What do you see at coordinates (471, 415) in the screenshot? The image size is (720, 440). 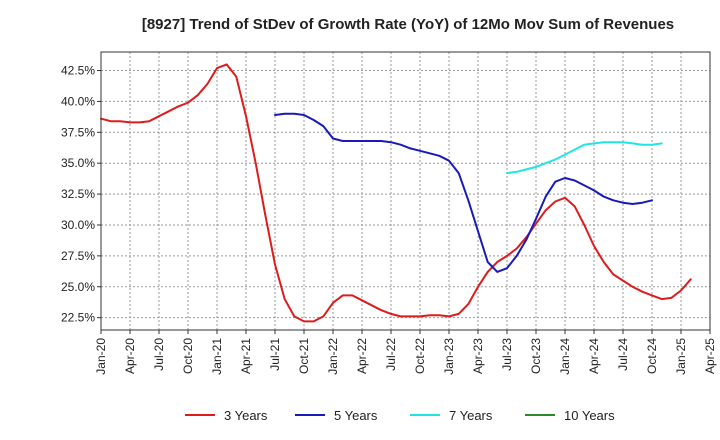 I see `legend-label-7-years: 7 Years` at bounding box center [471, 415].